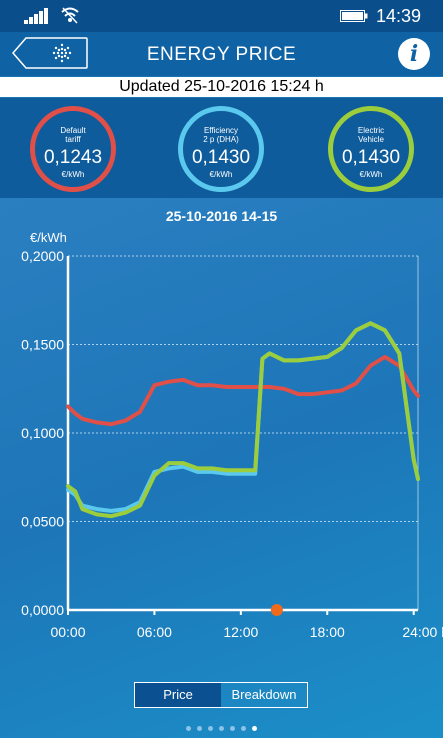 The image size is (443, 738). Describe the element at coordinates (178, 695) in the screenshot. I see `tab-price: Price` at that location.